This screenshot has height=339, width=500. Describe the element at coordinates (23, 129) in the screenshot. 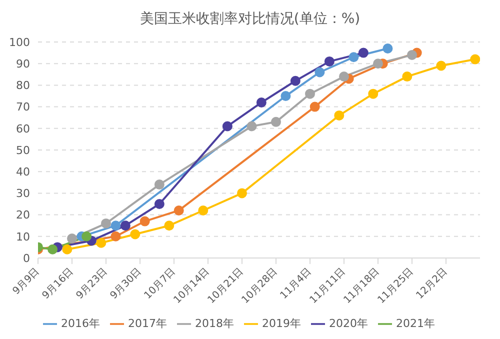

I see `y-tick-label: 60` at that location.